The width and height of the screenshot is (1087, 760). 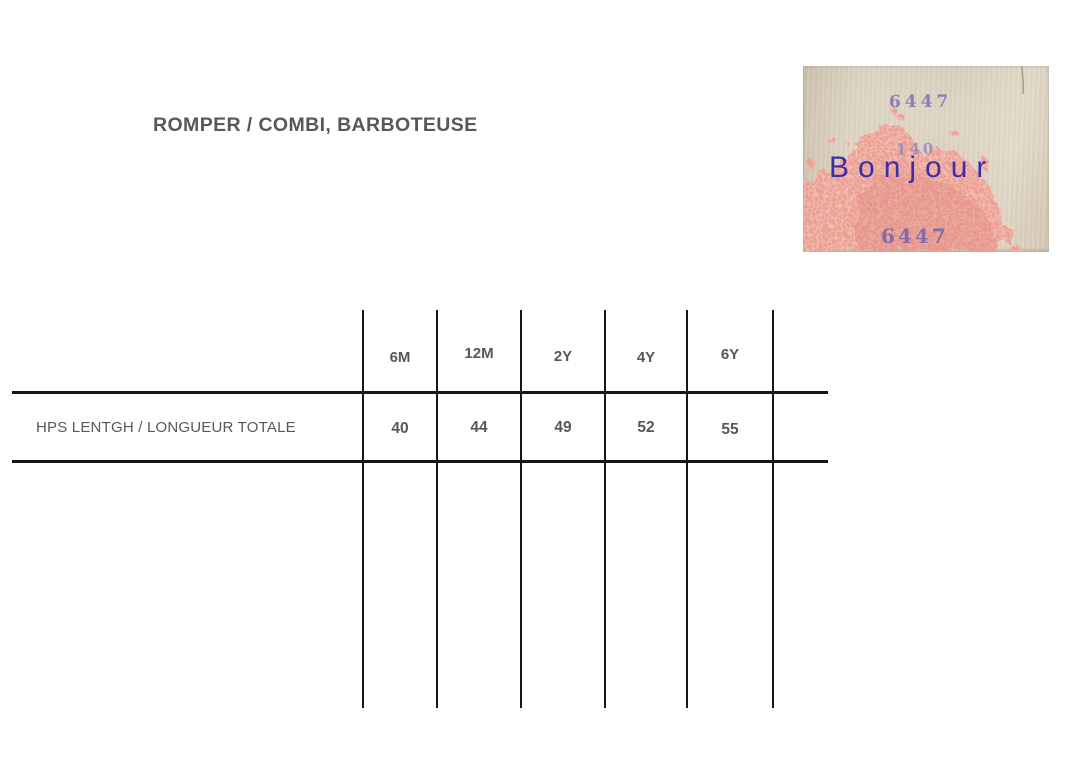 What do you see at coordinates (646, 357) in the screenshot?
I see `size-column-header-4y: 4Y` at bounding box center [646, 357].